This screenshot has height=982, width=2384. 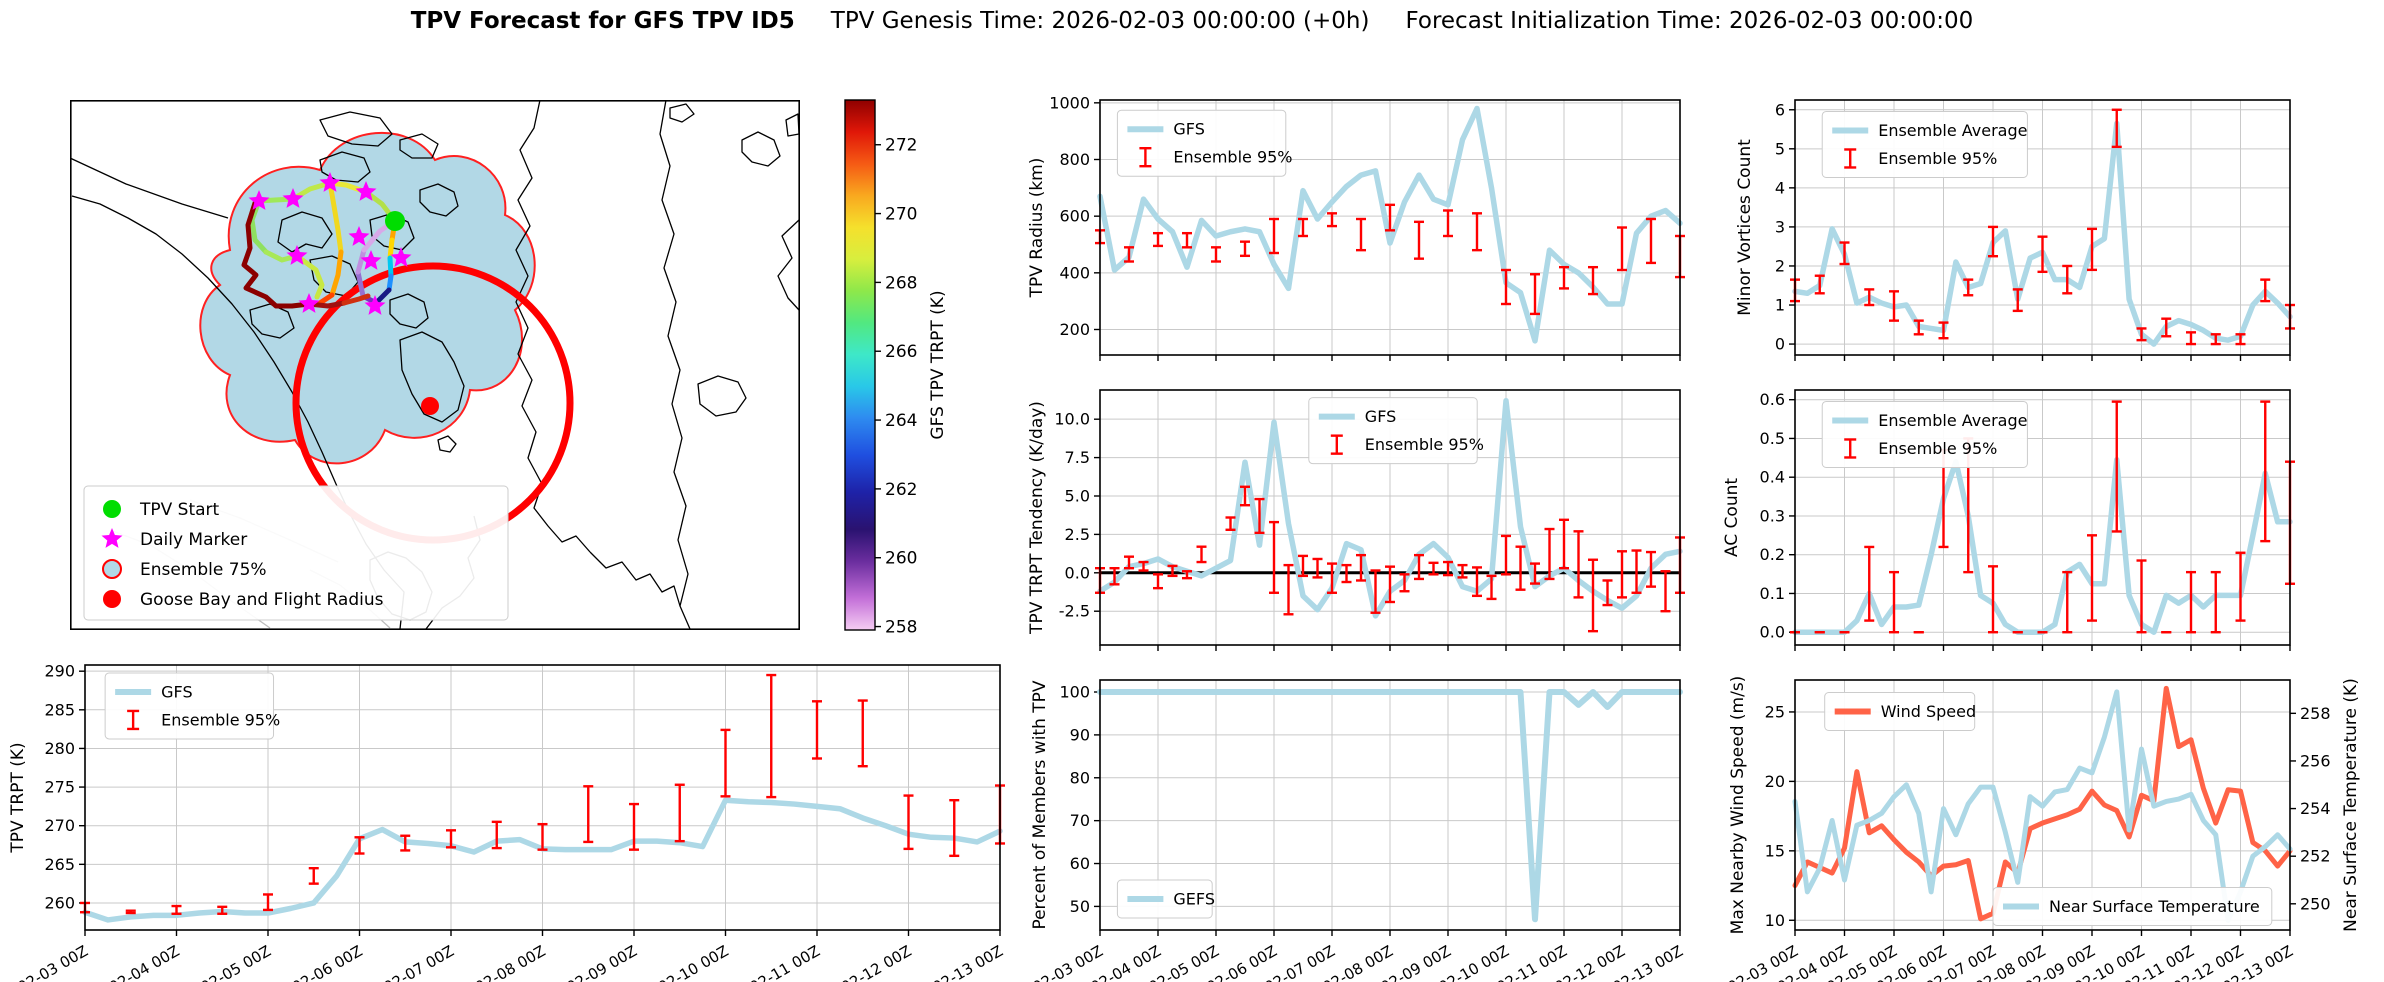 What do you see at coordinates (1775, 850) in the screenshot?
I see `y-tick-label: 15` at bounding box center [1775, 850].